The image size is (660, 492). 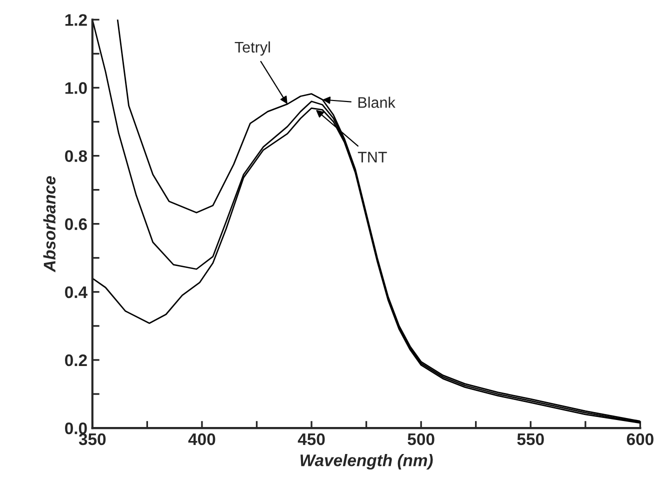 What do you see at coordinates (76, 156) in the screenshot?
I see `y-tick-label: 0.8` at bounding box center [76, 156].